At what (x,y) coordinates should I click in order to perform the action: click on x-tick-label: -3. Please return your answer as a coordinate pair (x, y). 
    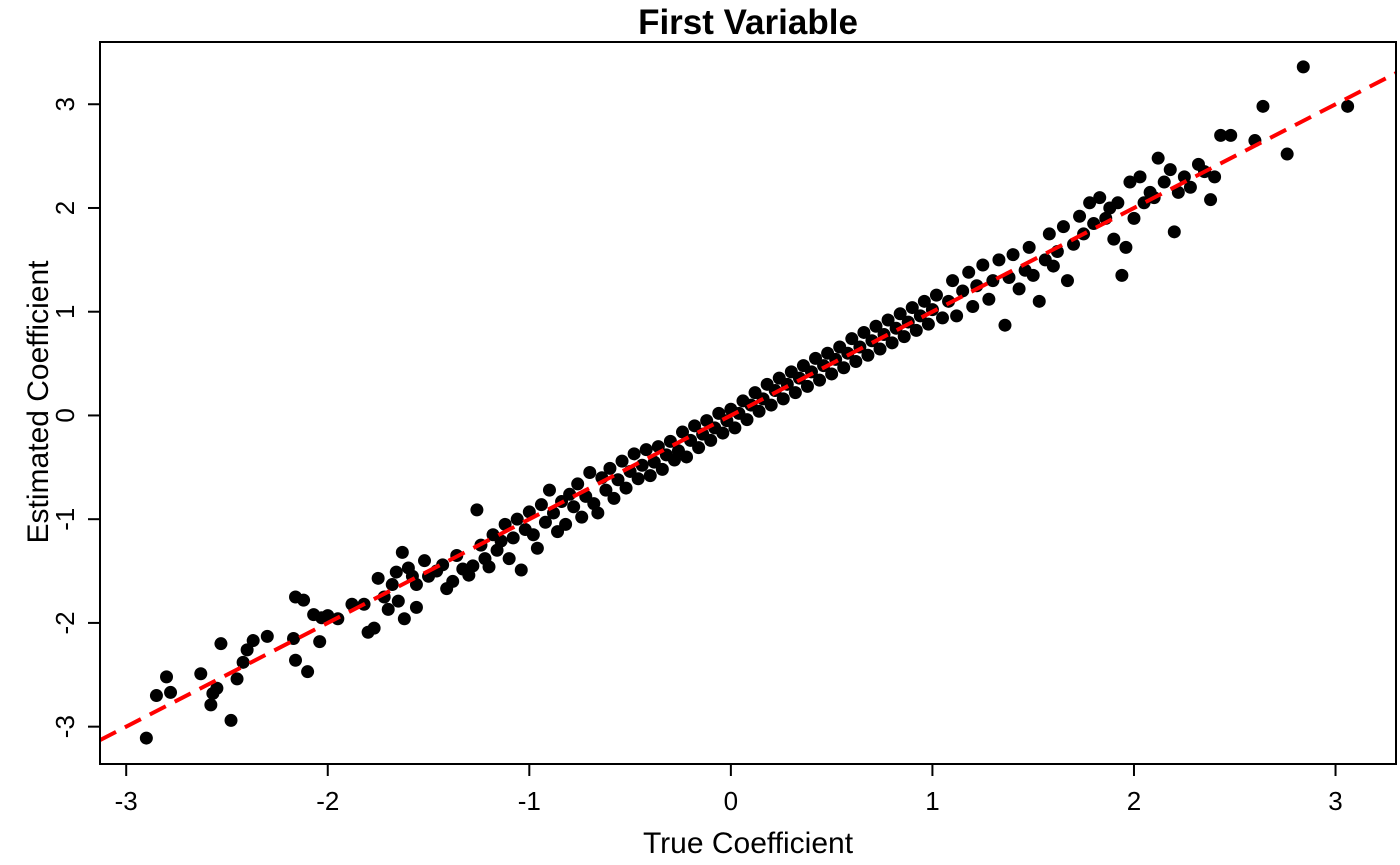
    Looking at the image, I should click on (126, 801).